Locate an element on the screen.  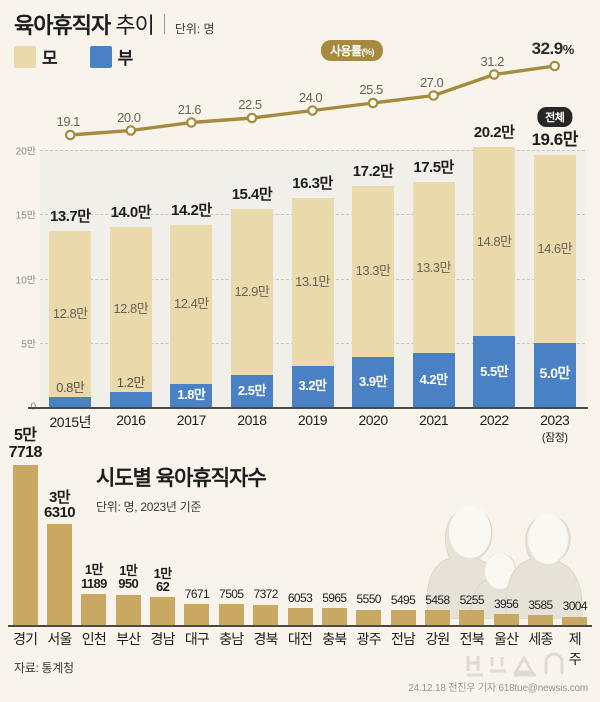
region-x-tick-label: 대전 is located at coordinates (300, 639).